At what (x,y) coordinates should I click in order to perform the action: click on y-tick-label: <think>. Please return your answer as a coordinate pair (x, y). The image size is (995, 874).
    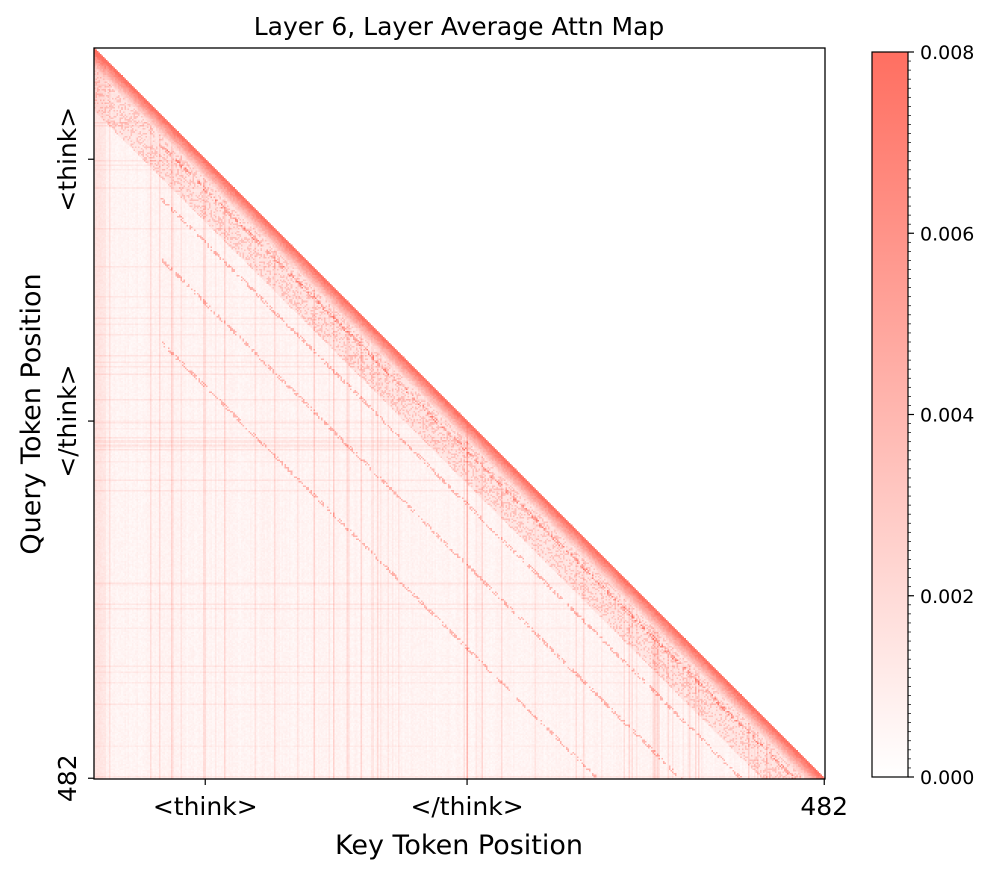
    Looking at the image, I should click on (67, 159).